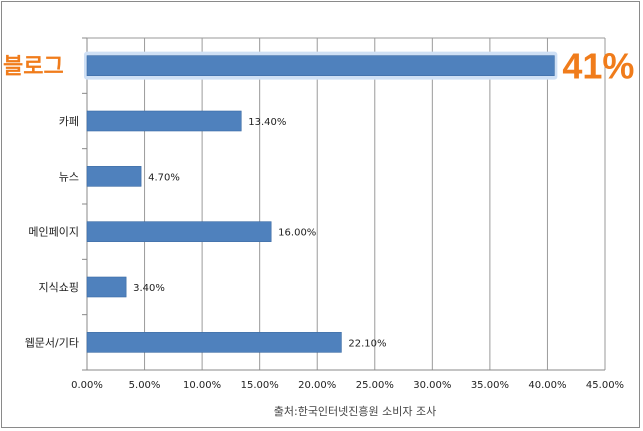  I want to click on x-tick-label: 0.00%, so click(87, 385).